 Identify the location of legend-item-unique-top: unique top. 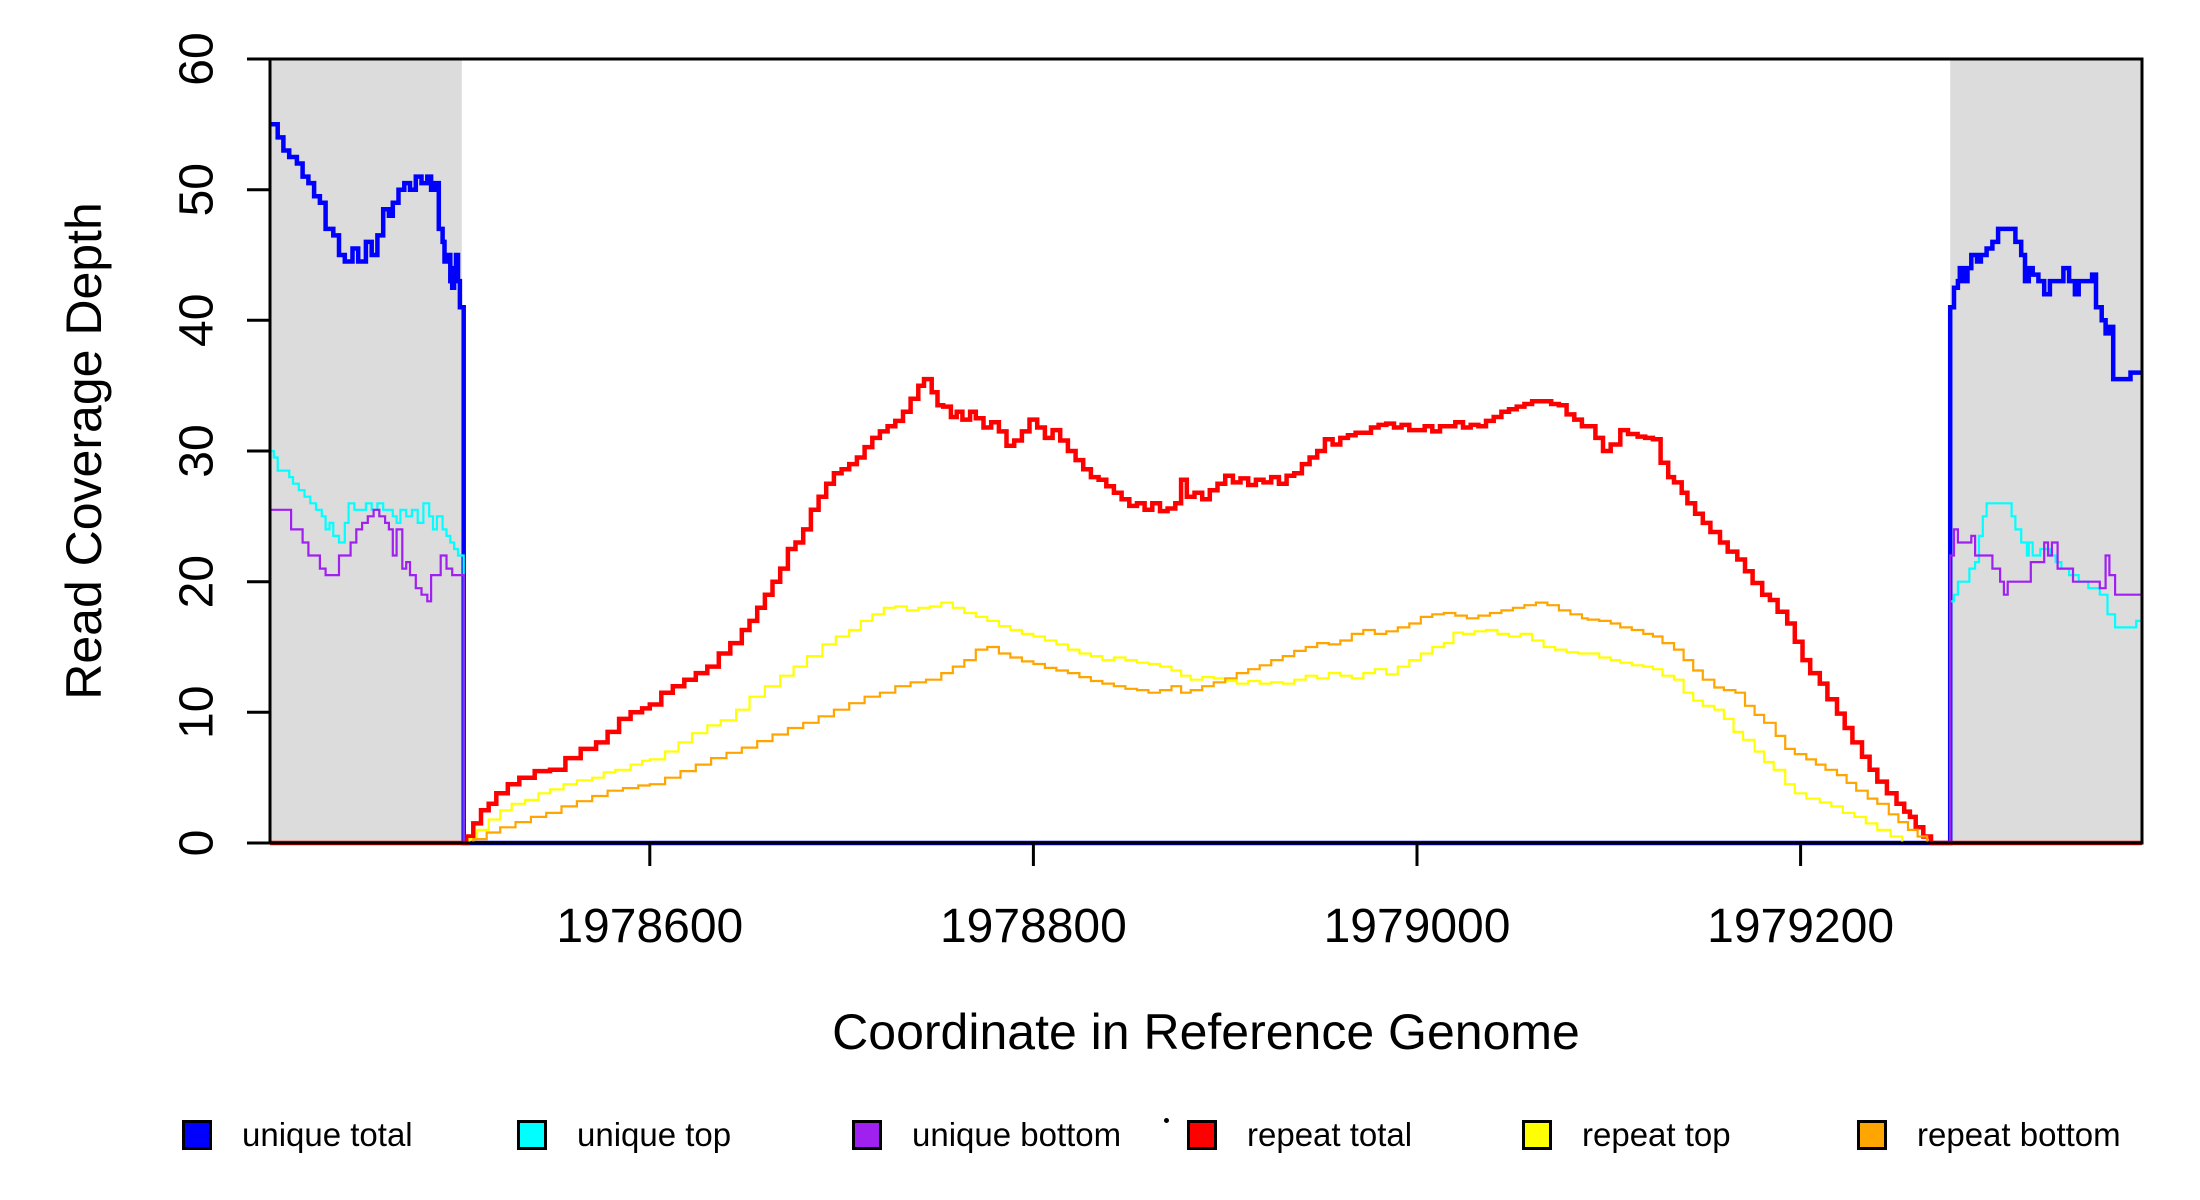
(624, 1134).